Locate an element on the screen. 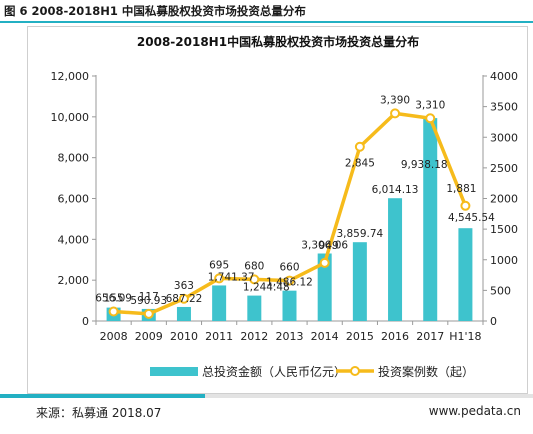 The height and width of the screenshot is (434, 533). line-value-label: 3,390 is located at coordinates (395, 100).